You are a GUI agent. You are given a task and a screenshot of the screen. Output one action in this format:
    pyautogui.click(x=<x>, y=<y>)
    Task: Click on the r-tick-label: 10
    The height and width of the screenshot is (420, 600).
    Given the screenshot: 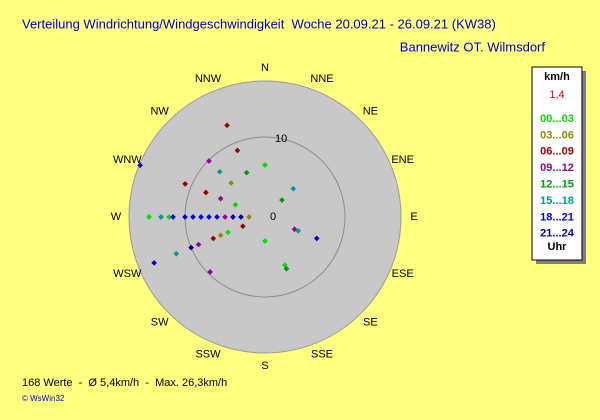 What is the action you would take?
    pyautogui.click(x=281, y=139)
    